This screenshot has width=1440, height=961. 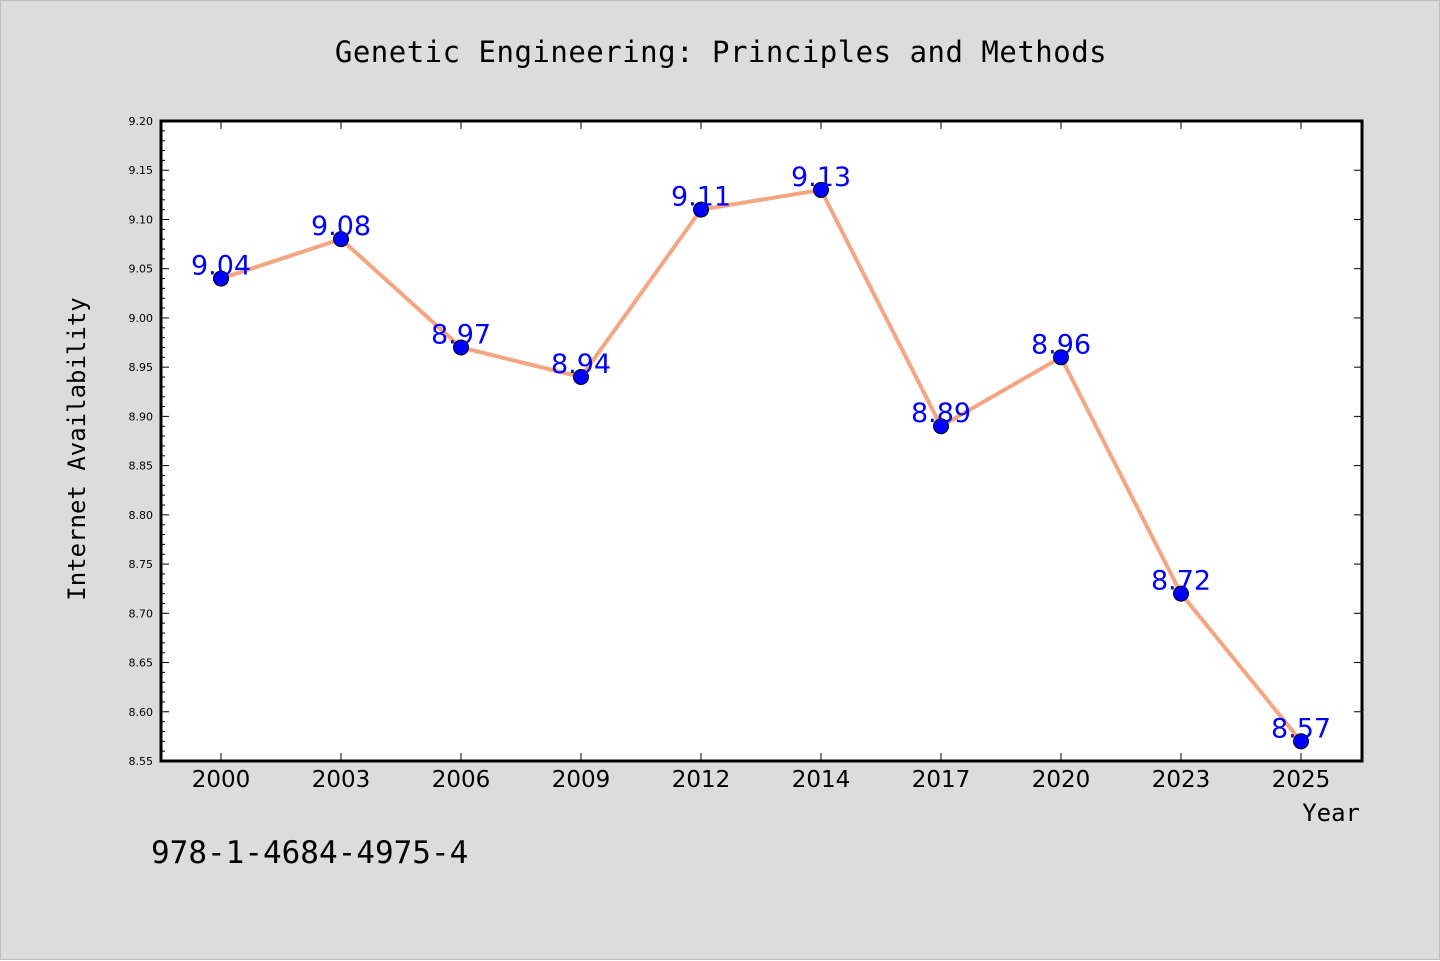 What do you see at coordinates (1181, 780) in the screenshot?
I see `x-tick-label: 2023` at bounding box center [1181, 780].